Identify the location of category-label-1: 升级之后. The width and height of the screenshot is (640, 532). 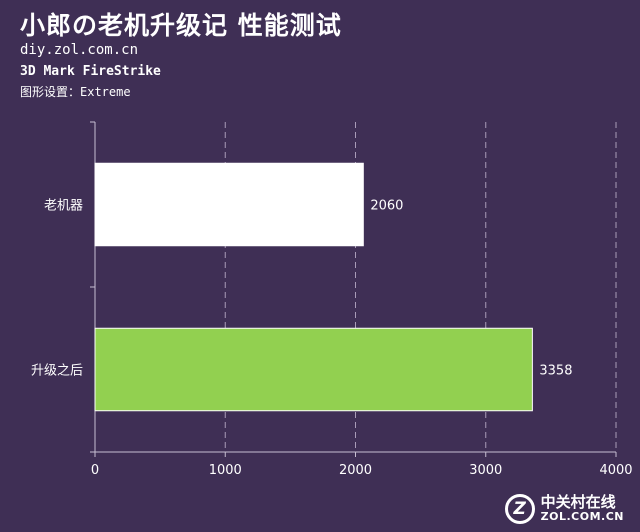
(57, 371).